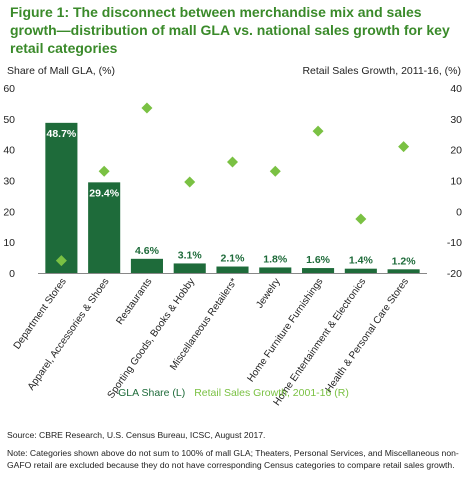 The image size is (467, 487). Describe the element at coordinates (69, 334) in the screenshot. I see `x-category-label: Apparel, Accessories & Shoes` at that location.